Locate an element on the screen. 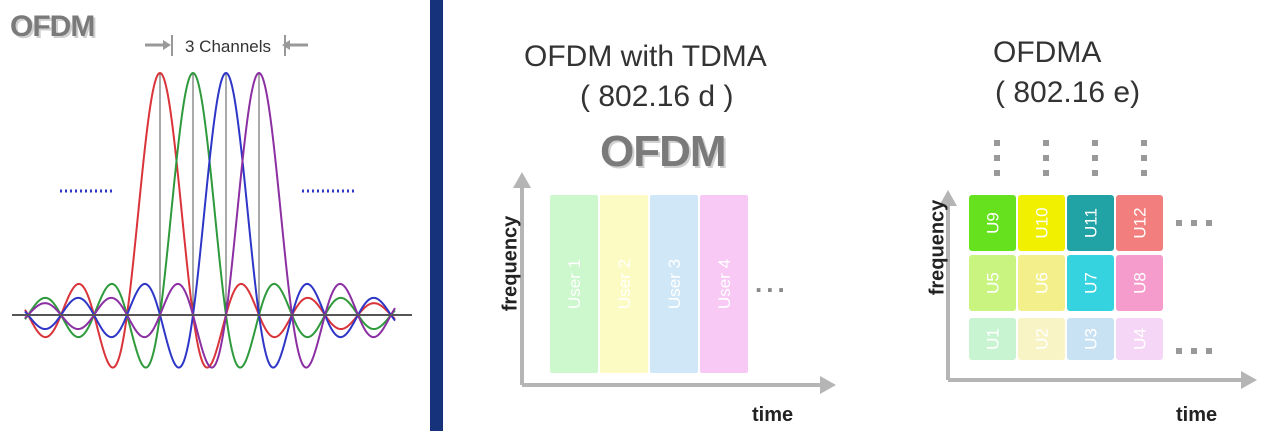 The image size is (1273, 431). left-arrowhead-icon is located at coordinates (167, 45).